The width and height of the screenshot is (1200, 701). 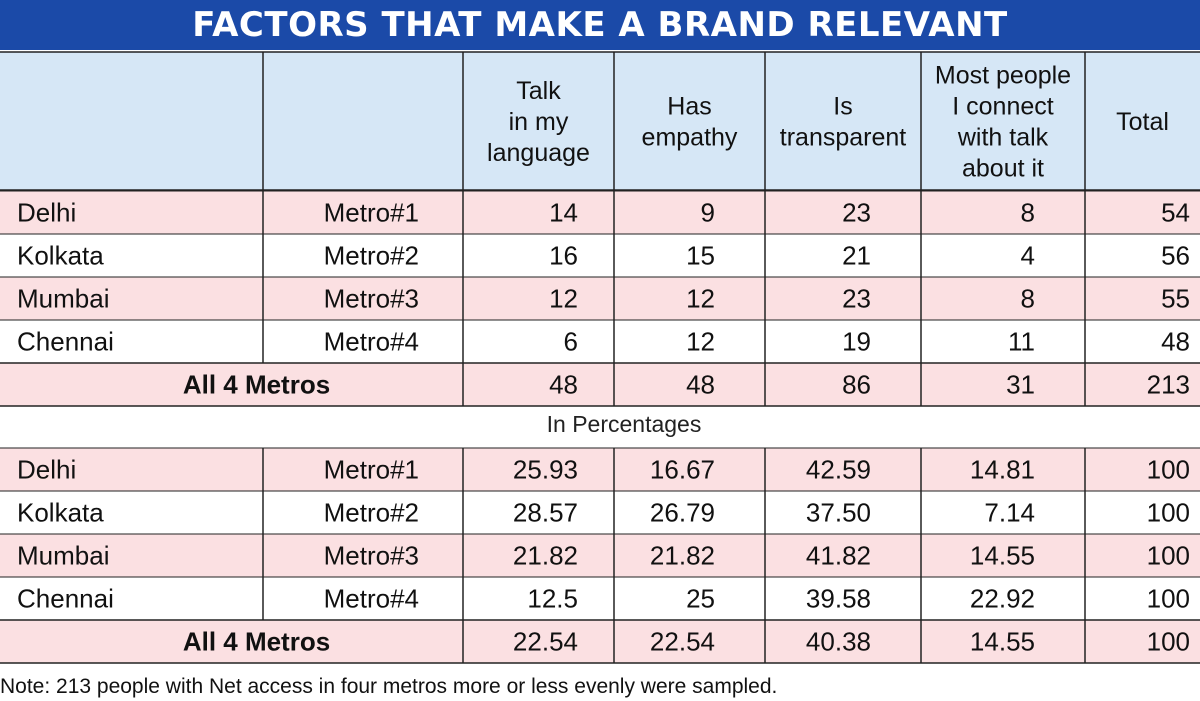 I want to click on column-header: empathy, so click(x=690, y=138).